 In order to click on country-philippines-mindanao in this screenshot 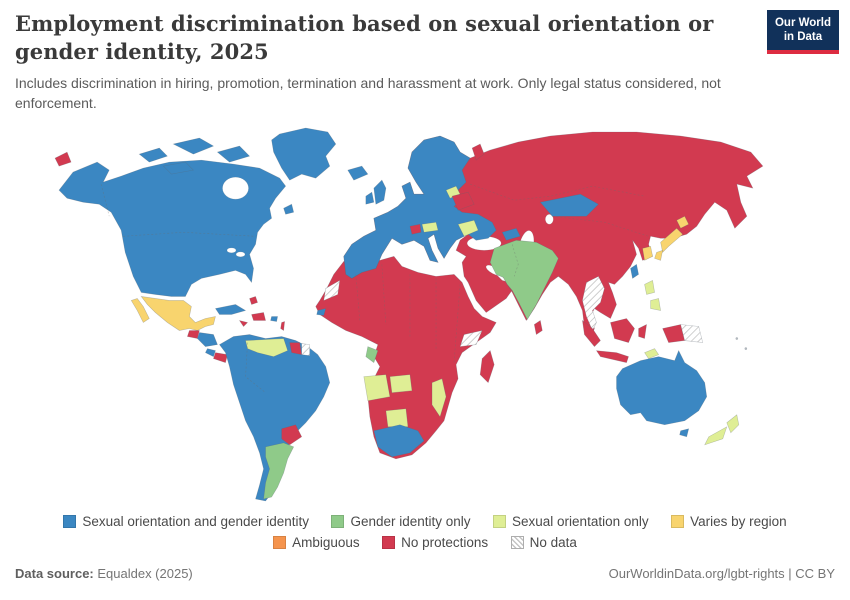, I will do `click(655, 304)`.